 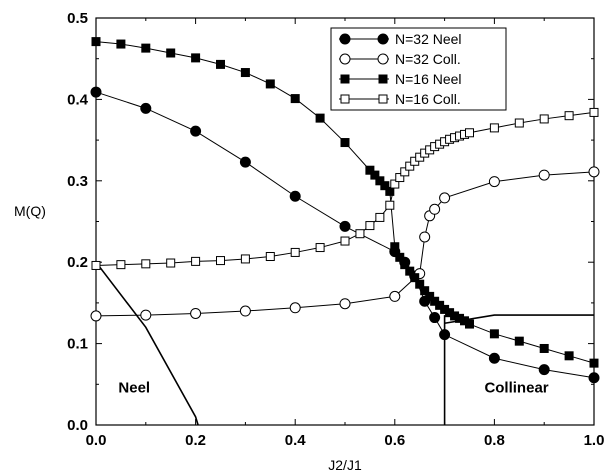 What do you see at coordinates (428, 39) in the screenshot?
I see `legend-entry-label: N=32 Neel` at bounding box center [428, 39].